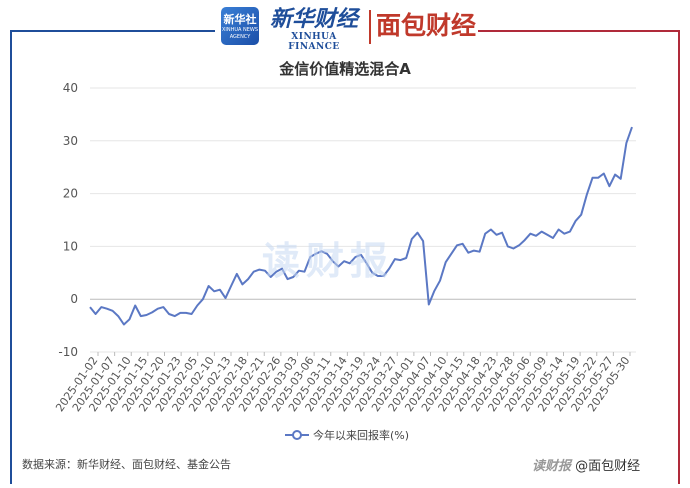 This screenshot has height=488, width=690. Describe the element at coordinates (552, 466) in the screenshot. I see `credit-prefix: 读财报` at that location.